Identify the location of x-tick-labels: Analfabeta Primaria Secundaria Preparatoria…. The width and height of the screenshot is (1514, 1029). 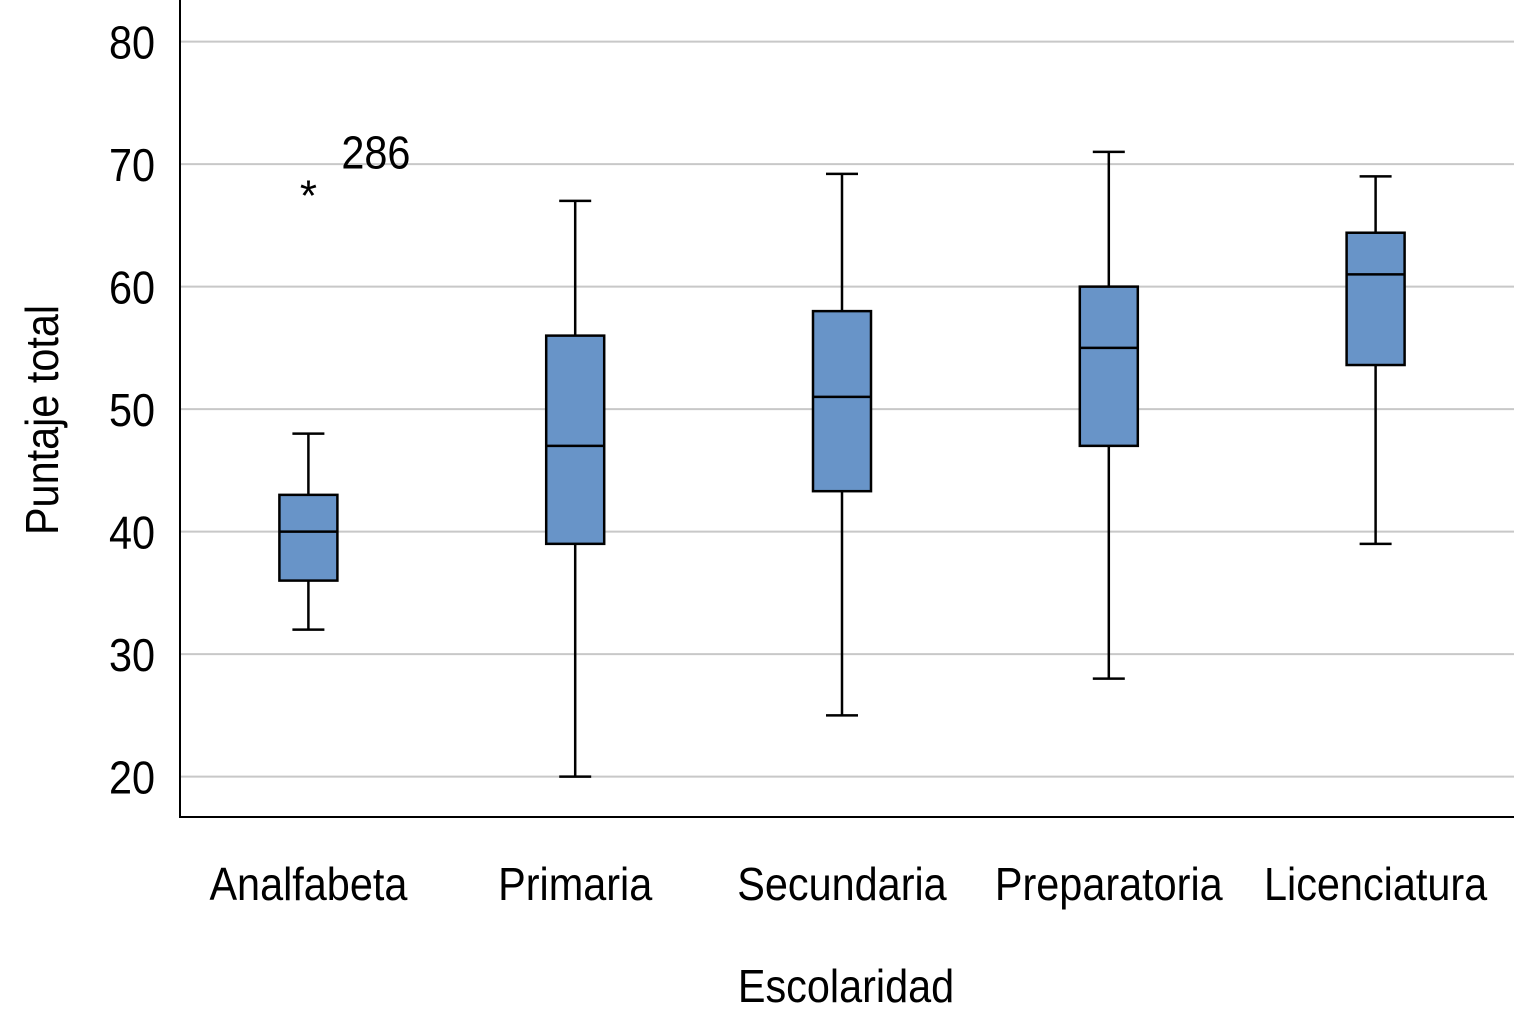
(848, 885).